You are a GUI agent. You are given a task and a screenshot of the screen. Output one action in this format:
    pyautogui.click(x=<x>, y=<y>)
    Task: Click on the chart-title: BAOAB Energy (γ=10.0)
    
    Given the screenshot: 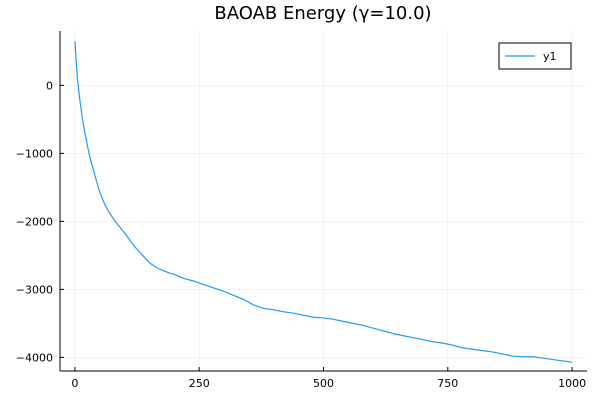 What is the action you would take?
    pyautogui.click(x=322, y=13)
    